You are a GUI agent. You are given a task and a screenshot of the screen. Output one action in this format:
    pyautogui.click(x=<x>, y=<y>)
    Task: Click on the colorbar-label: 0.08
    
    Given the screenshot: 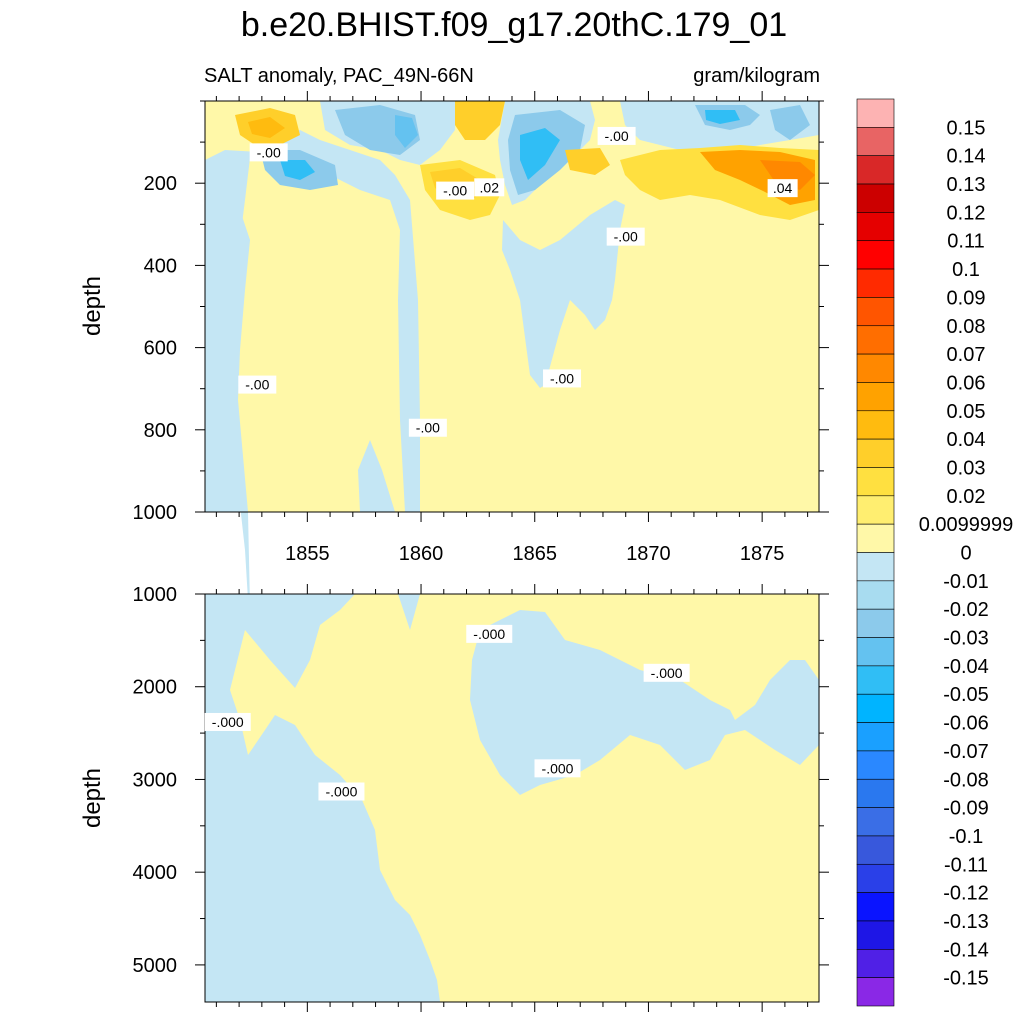 What is the action you would take?
    pyautogui.click(x=966, y=327)
    